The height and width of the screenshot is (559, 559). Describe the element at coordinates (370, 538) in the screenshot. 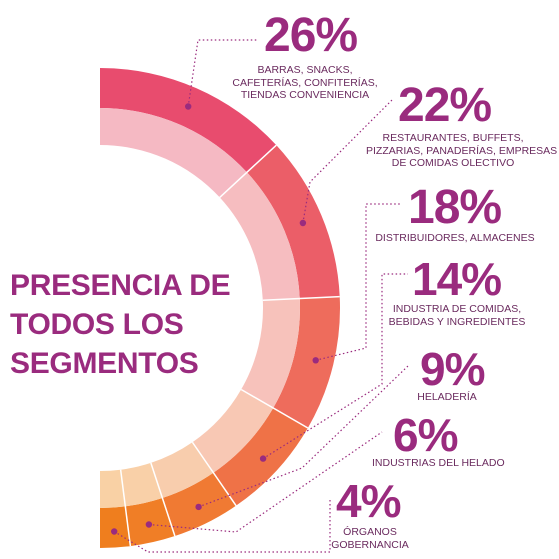

I see `segment-category-label: ÓRGANOS GOBERNANCIA` at that location.